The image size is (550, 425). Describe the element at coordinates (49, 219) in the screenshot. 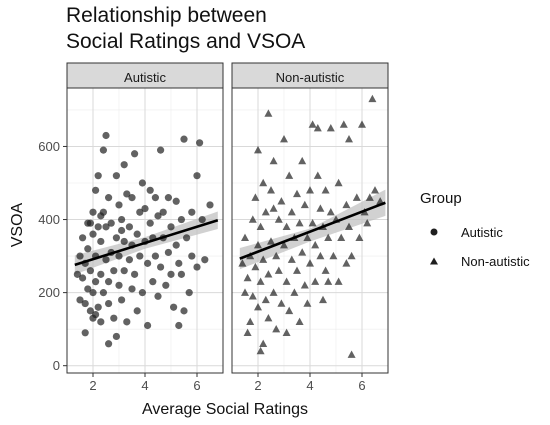

I see `y-tick-label: 400` at that location.